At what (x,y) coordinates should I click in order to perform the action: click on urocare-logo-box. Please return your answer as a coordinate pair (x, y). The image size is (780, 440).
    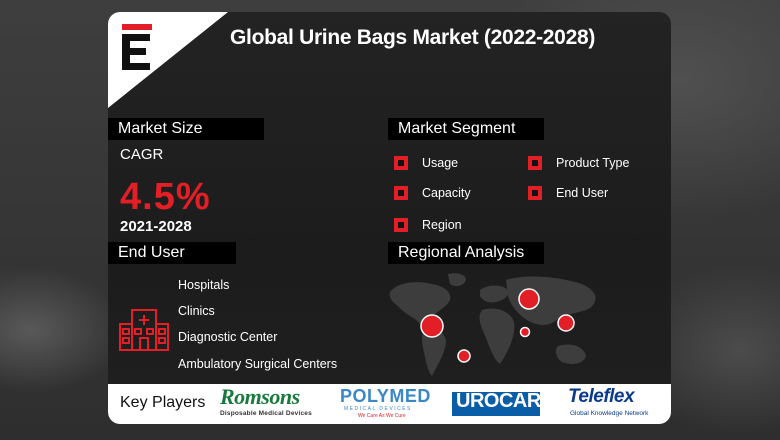
    Looking at the image, I should click on (496, 404).